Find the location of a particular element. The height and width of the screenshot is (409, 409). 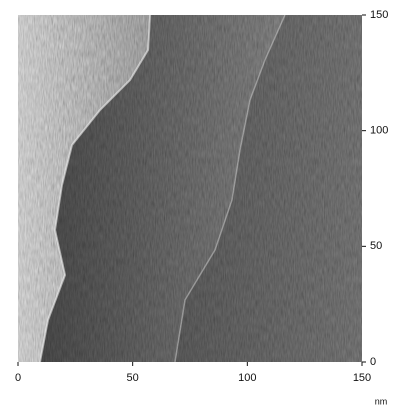

y-tick-label: 0 is located at coordinates (373, 362).